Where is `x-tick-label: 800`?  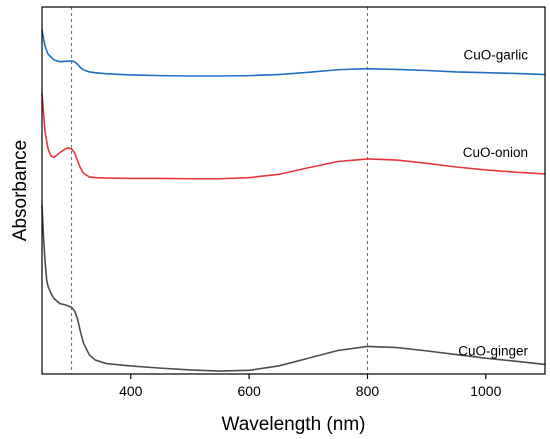 x-tick-label: 800 is located at coordinates (368, 391).